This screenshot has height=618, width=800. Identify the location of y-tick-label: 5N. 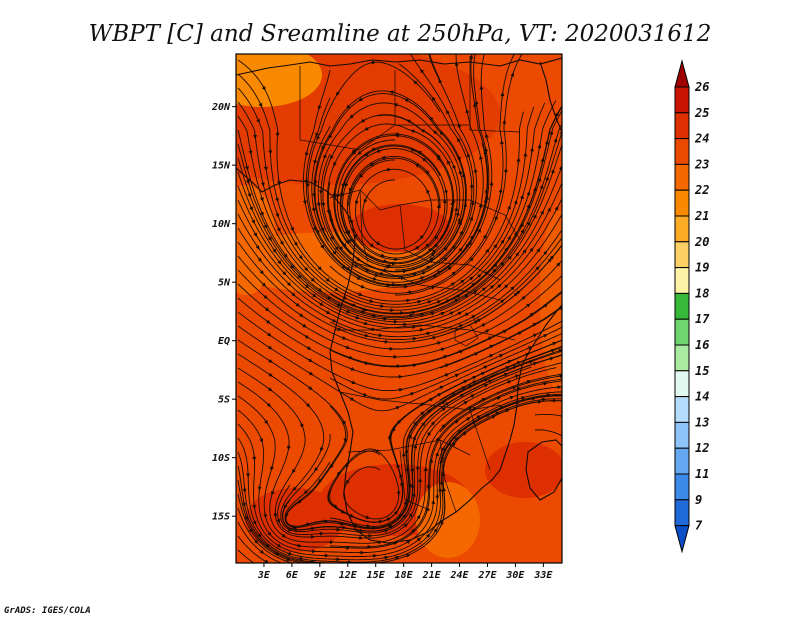
(224, 283).